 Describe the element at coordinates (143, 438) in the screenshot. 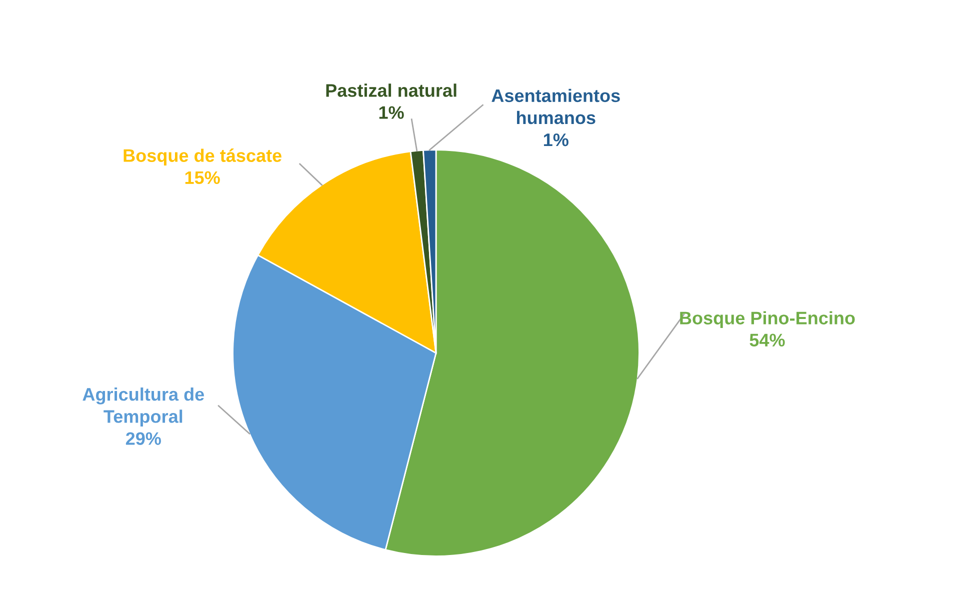

I see `data-label: 29%` at that location.